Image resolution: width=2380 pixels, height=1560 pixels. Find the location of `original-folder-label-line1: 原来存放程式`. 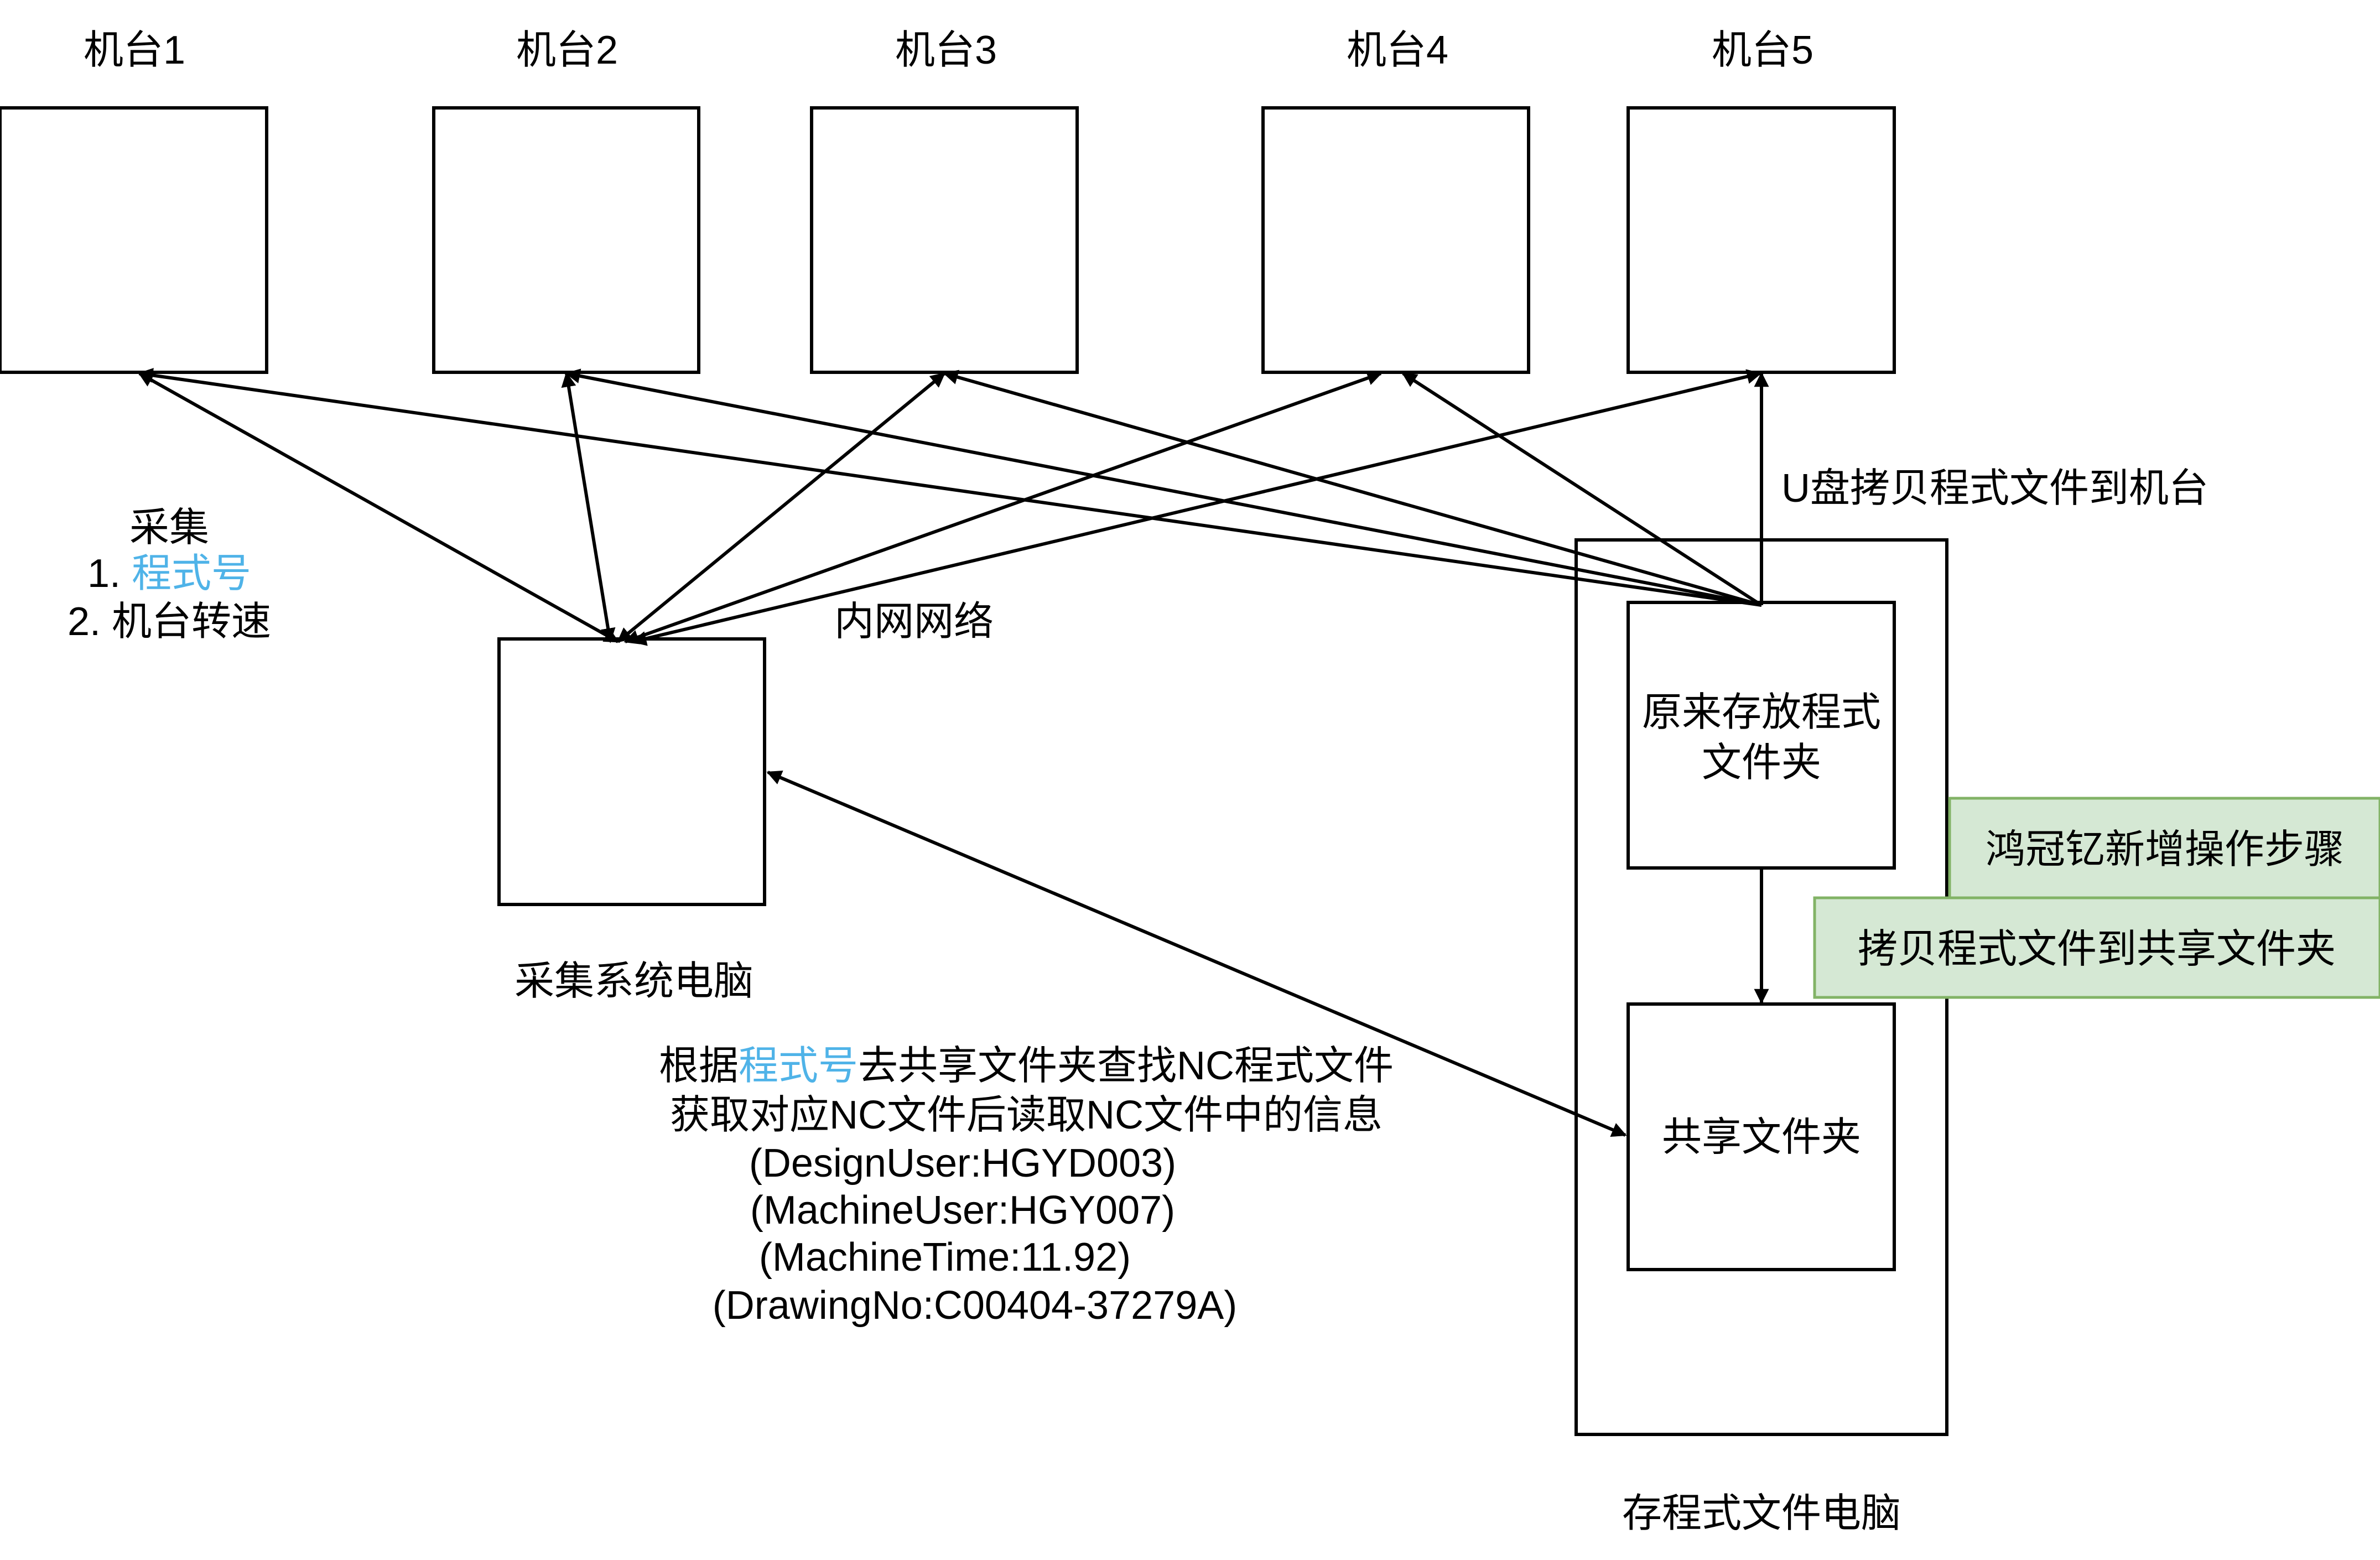

original-folder-label-line1: 原来存放程式 is located at coordinates (1762, 712).